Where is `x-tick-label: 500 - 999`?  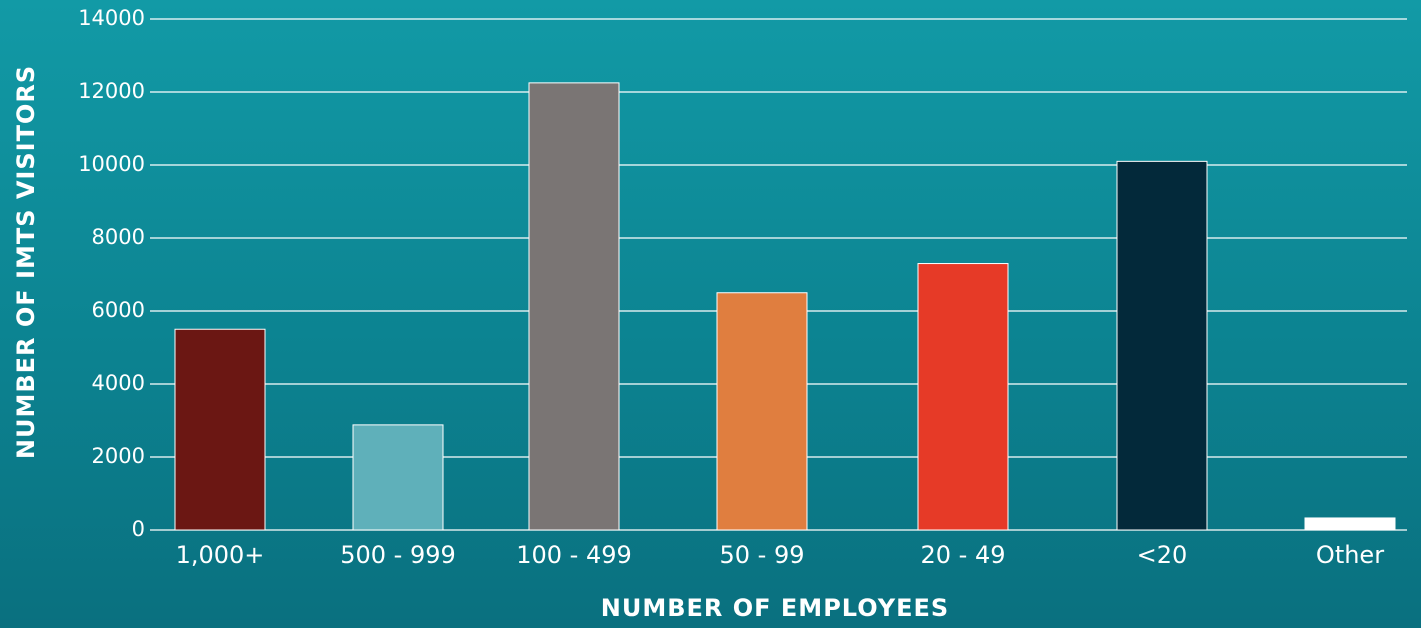
x-tick-label: 500 - 999 is located at coordinates (398, 555).